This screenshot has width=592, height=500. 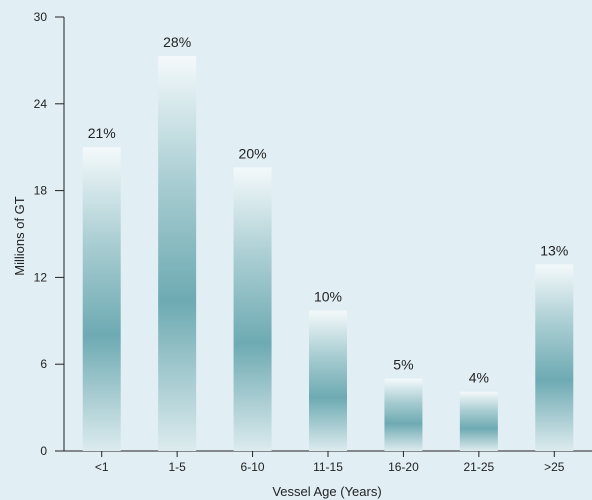 I want to click on x-tick-label: 6-10, so click(x=253, y=467).